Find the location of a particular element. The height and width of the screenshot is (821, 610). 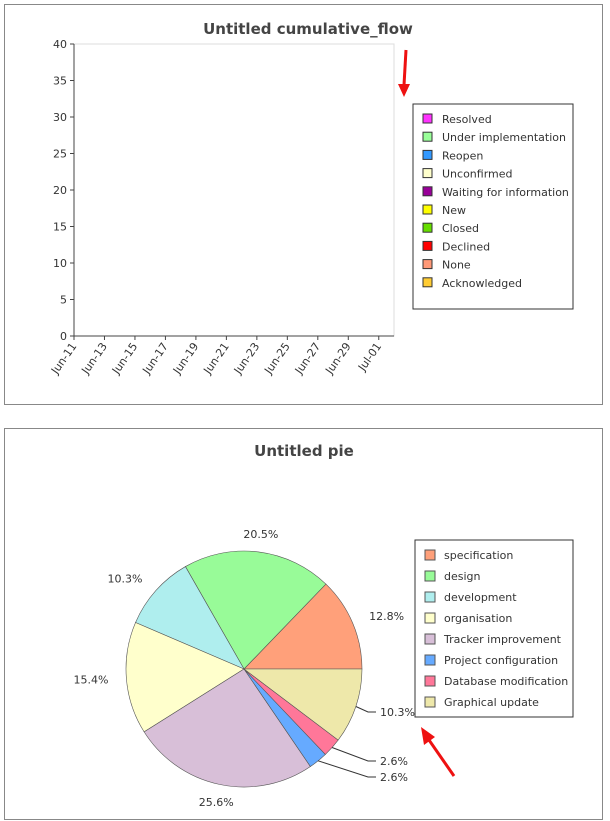

x-tick-label: Jun-11 is located at coordinates (63, 358).